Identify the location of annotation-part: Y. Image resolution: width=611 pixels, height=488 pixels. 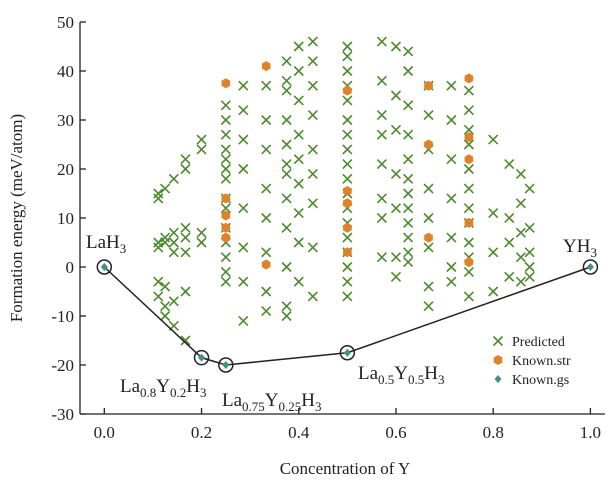
(401, 373).